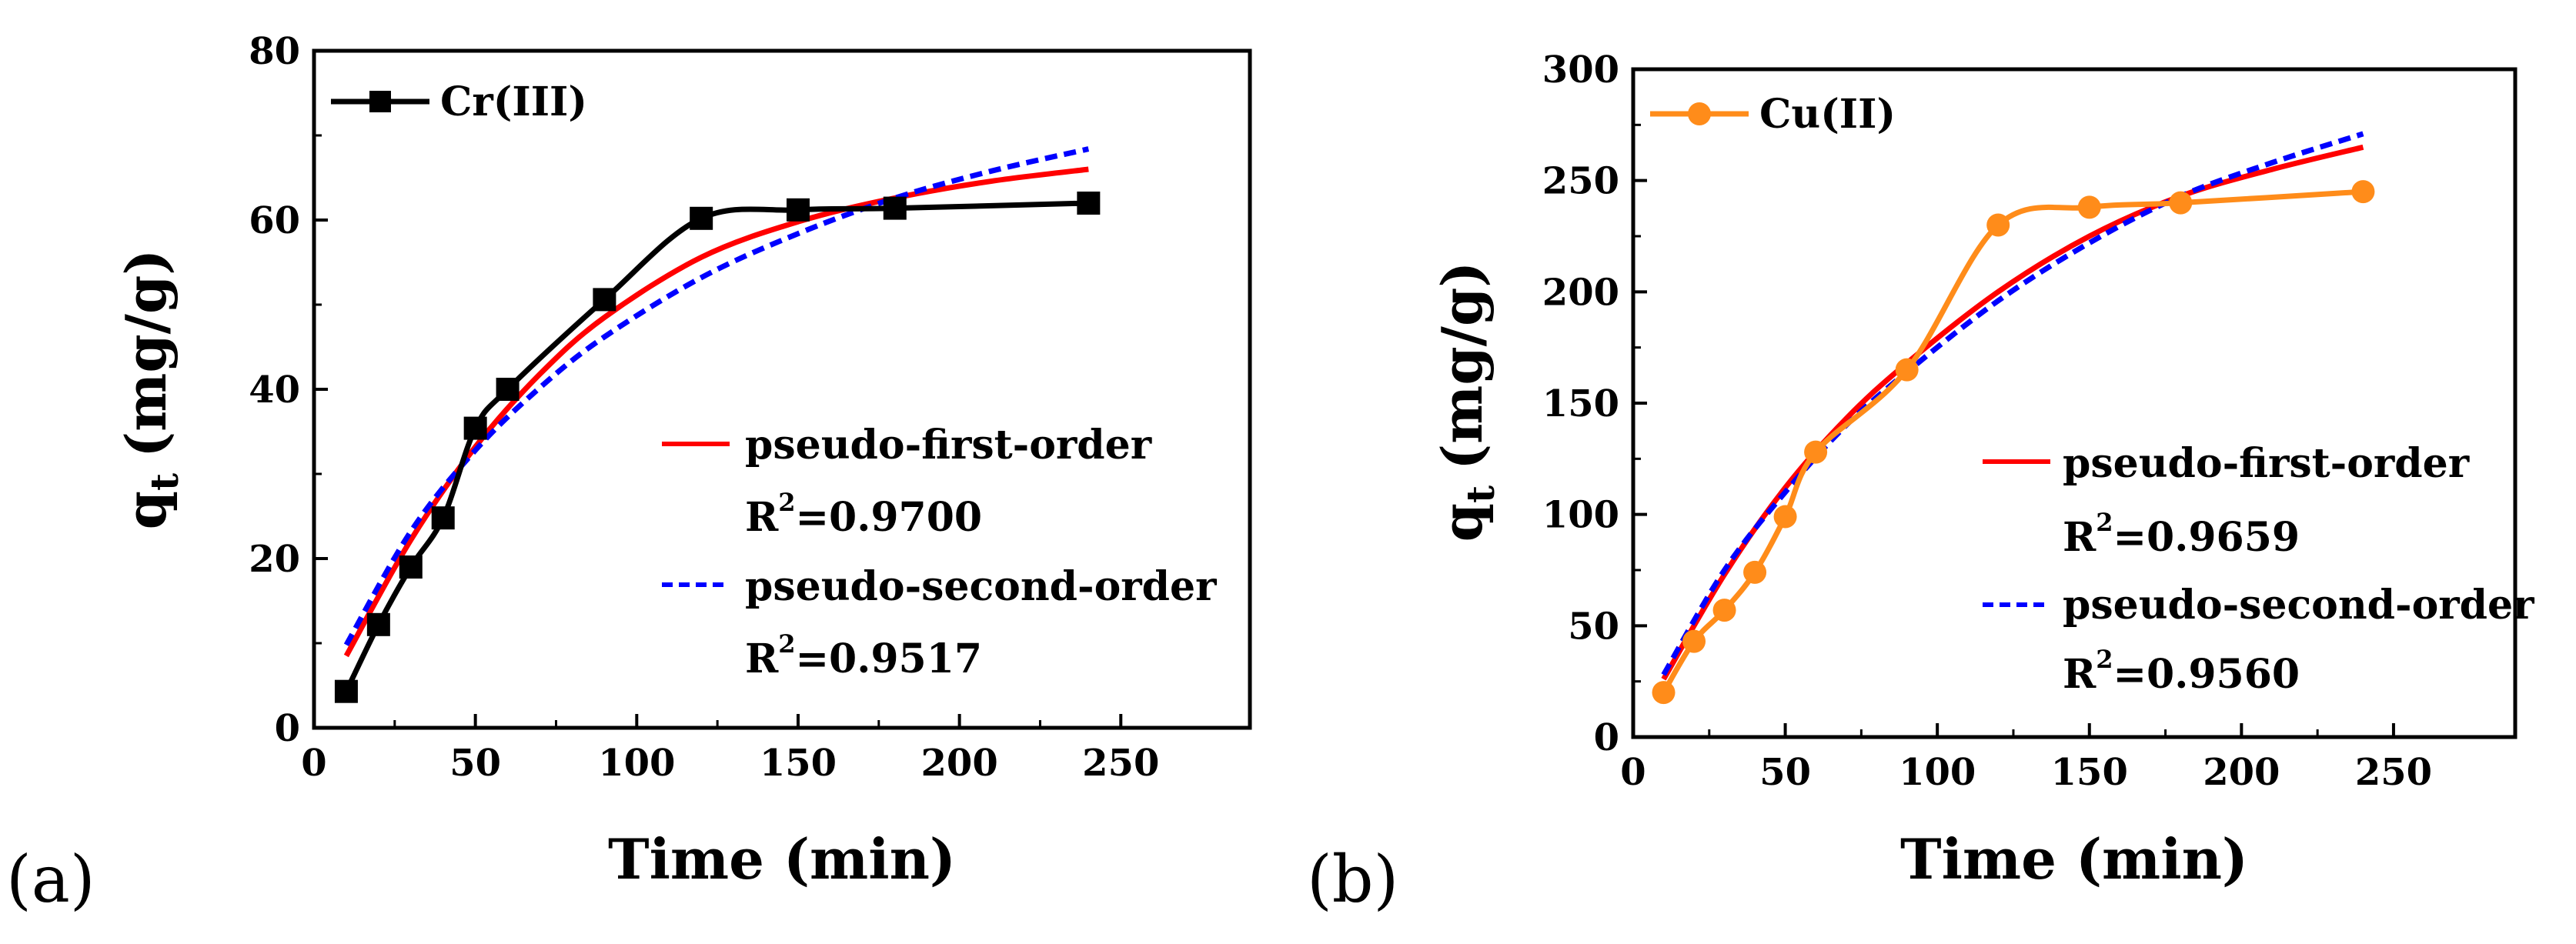  I want to click on y-tick-label: 250, so click(1581, 181).